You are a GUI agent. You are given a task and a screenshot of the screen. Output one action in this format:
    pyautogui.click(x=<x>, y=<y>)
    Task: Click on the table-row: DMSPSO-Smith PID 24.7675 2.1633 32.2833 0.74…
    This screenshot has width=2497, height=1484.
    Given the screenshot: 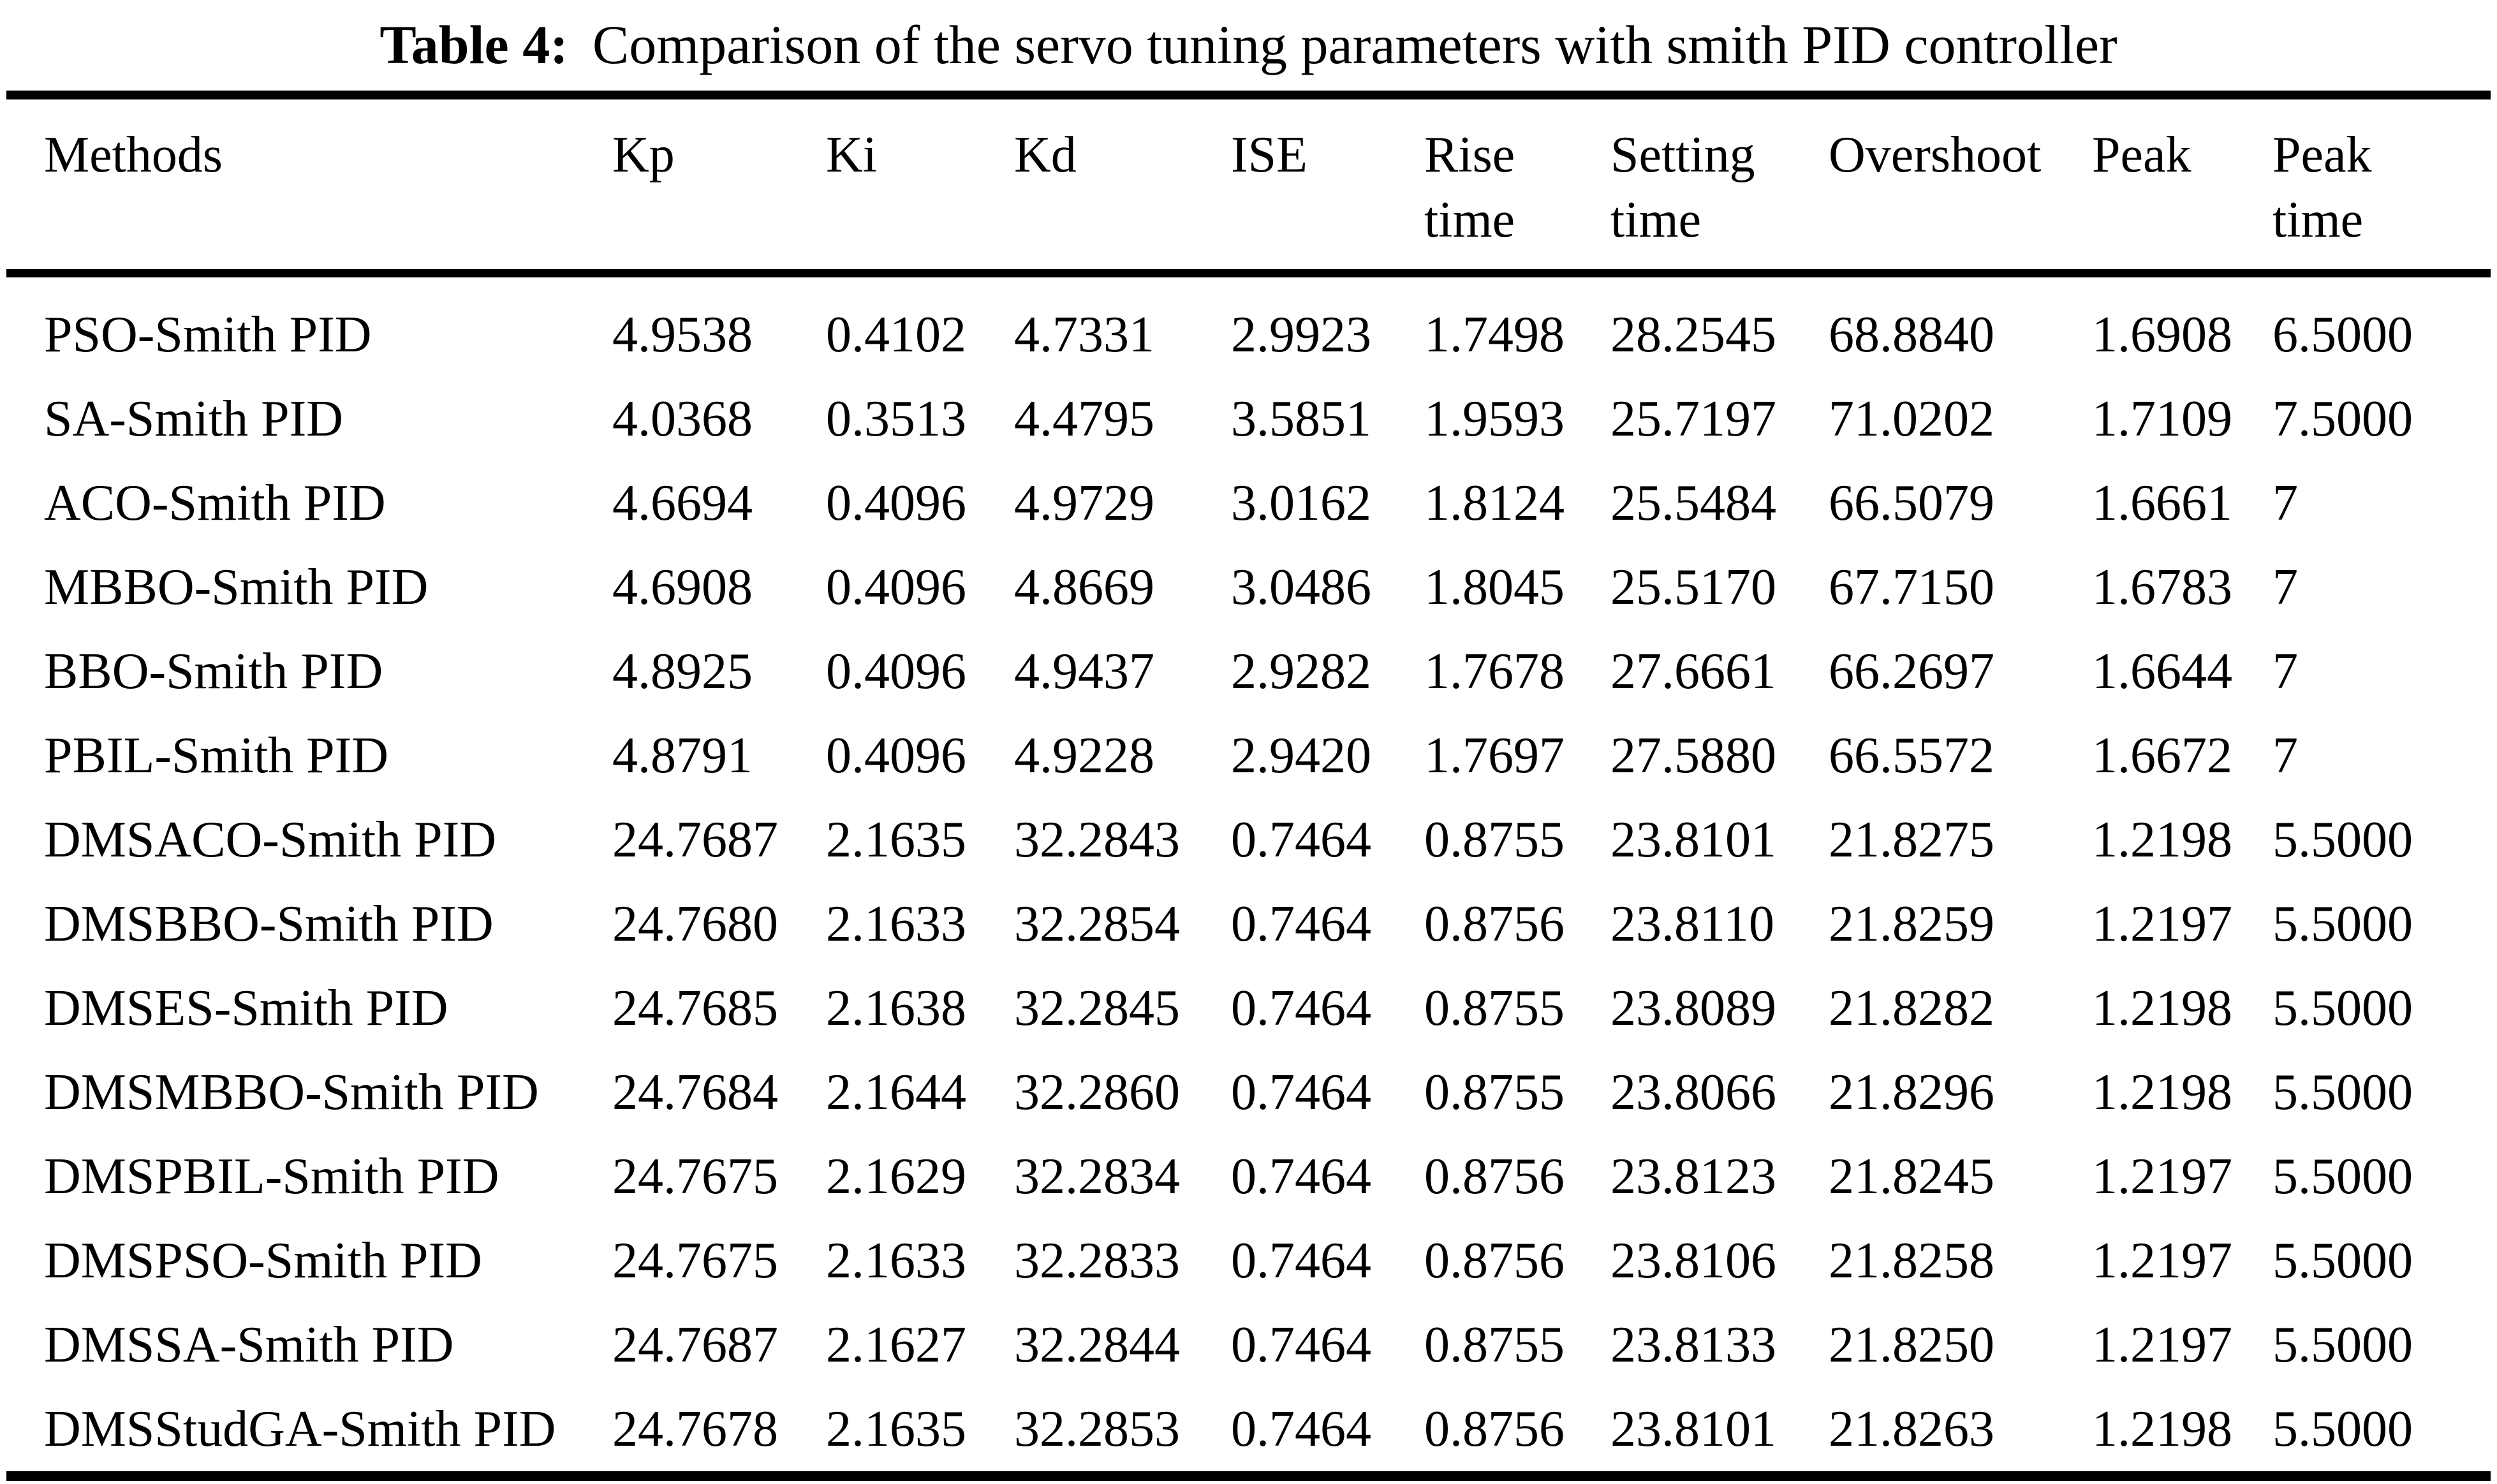 What is the action you would take?
    pyautogui.click(x=1248, y=1261)
    